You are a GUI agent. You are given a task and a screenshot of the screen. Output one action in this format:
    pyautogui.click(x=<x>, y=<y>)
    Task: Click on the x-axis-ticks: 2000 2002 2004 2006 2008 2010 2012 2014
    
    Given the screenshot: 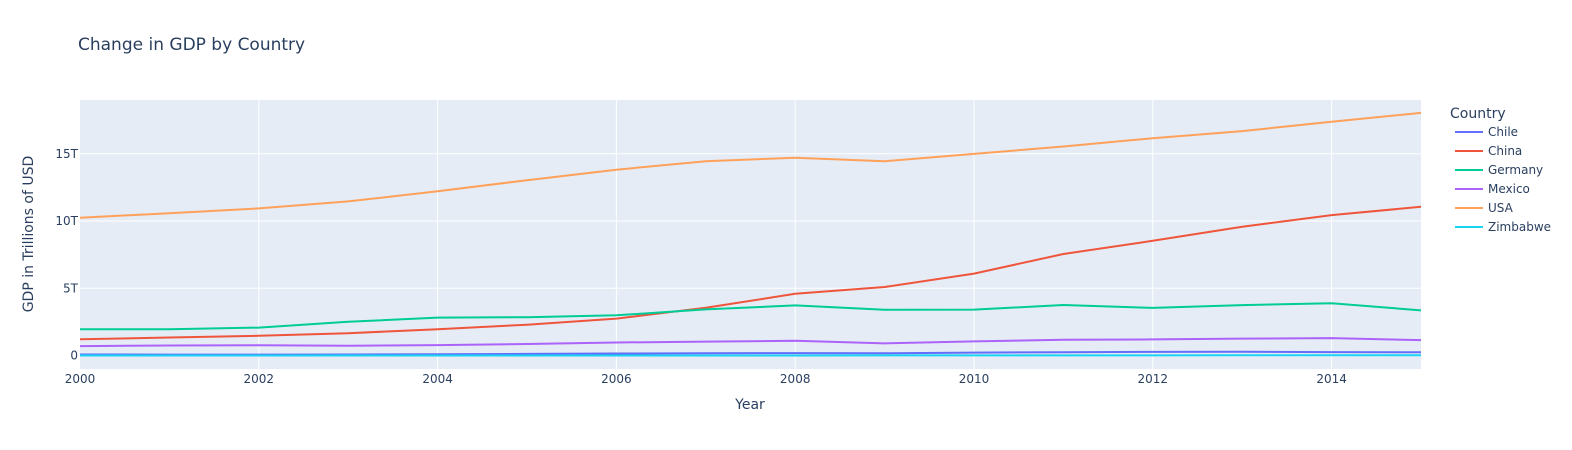 What is the action you would take?
    pyautogui.click(x=706, y=379)
    